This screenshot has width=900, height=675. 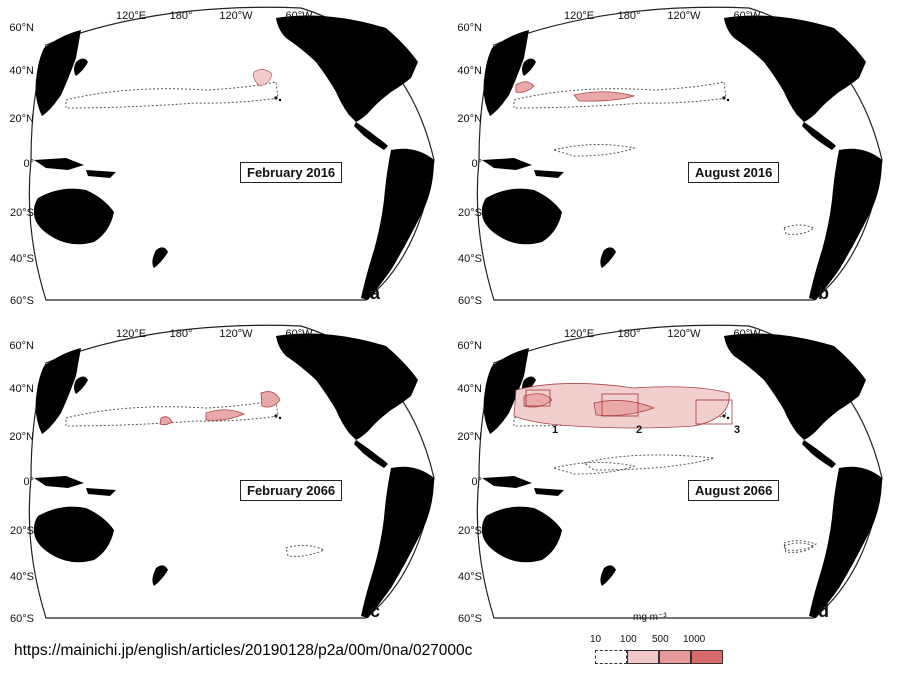 I want to click on legend-tick-1000: 1000, so click(x=694, y=639).